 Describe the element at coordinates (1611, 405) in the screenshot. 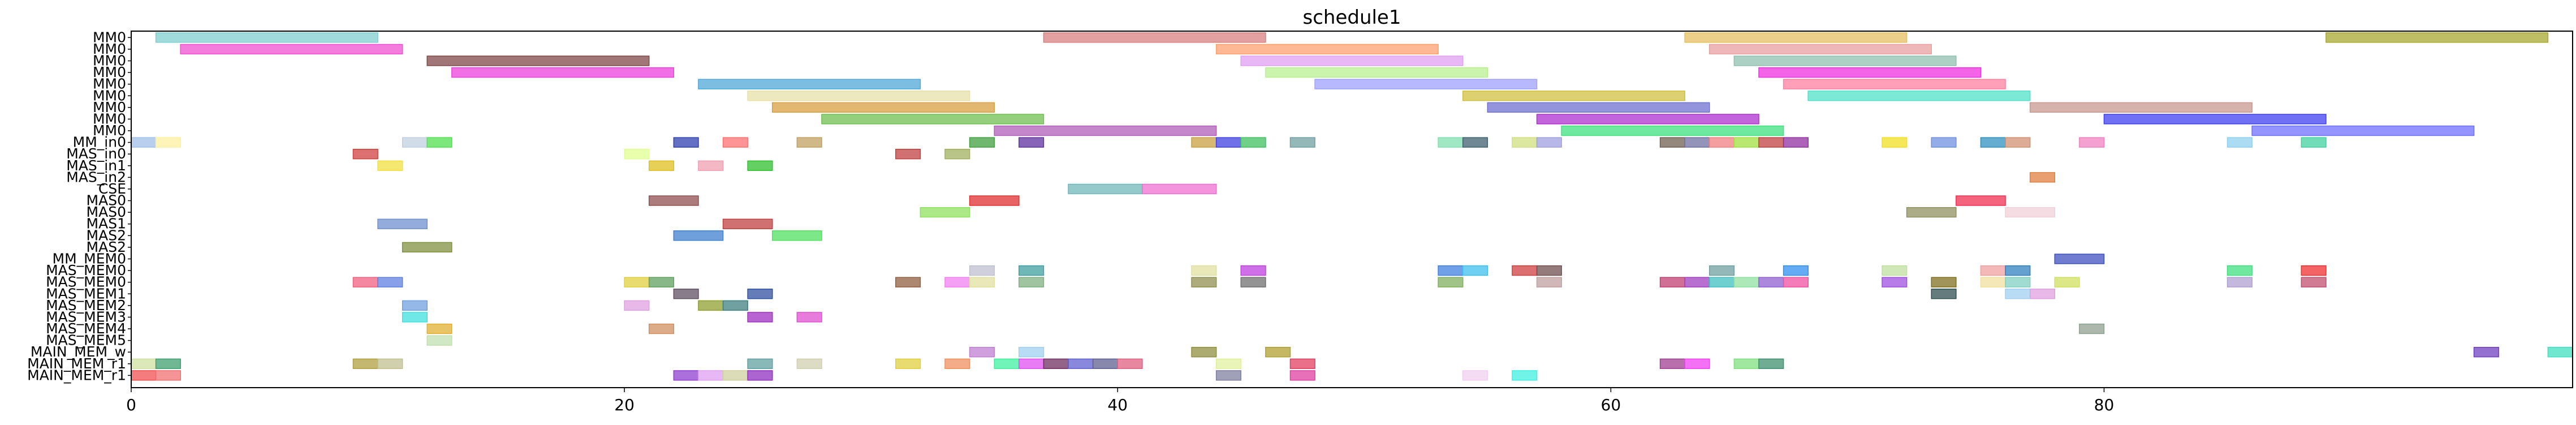

I see `x-tick-label: 60` at that location.